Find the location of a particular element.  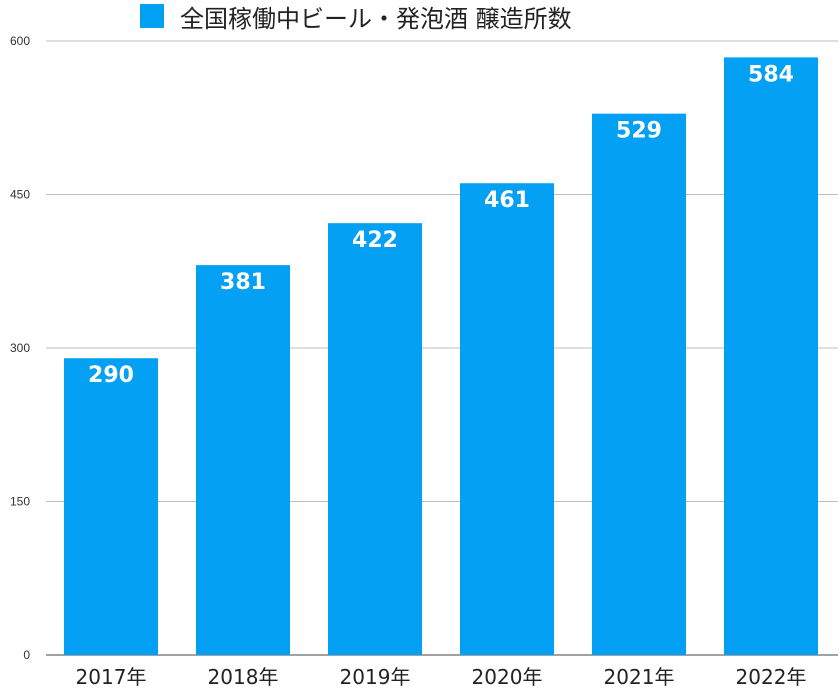

x-tick-label: 2019年 is located at coordinates (375, 677).